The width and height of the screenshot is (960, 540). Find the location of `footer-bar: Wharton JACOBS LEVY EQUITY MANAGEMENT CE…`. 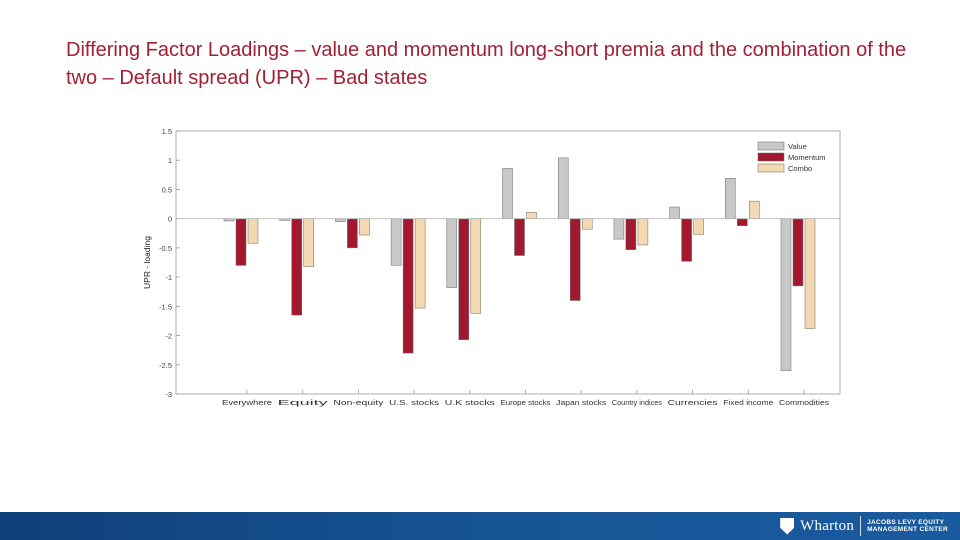

footer-bar: Wharton JACOBS LEVY EQUITY MANAGEMENT CE… is located at coordinates (480, 526).